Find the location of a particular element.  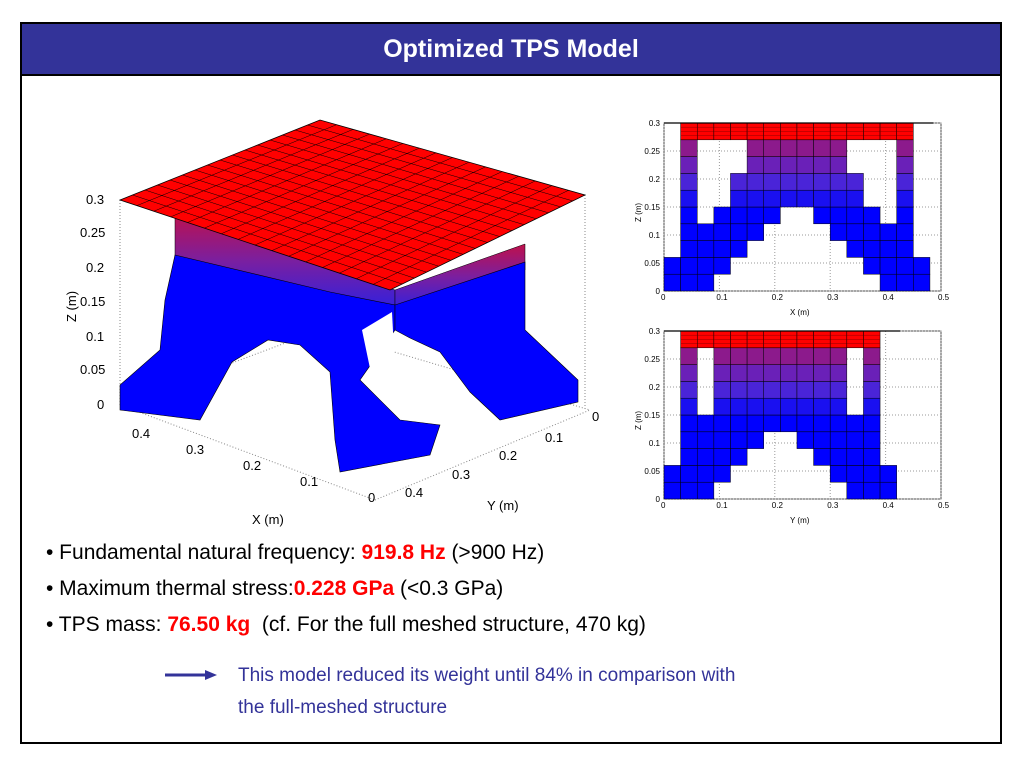

hole is located at coordinates (378, 345).